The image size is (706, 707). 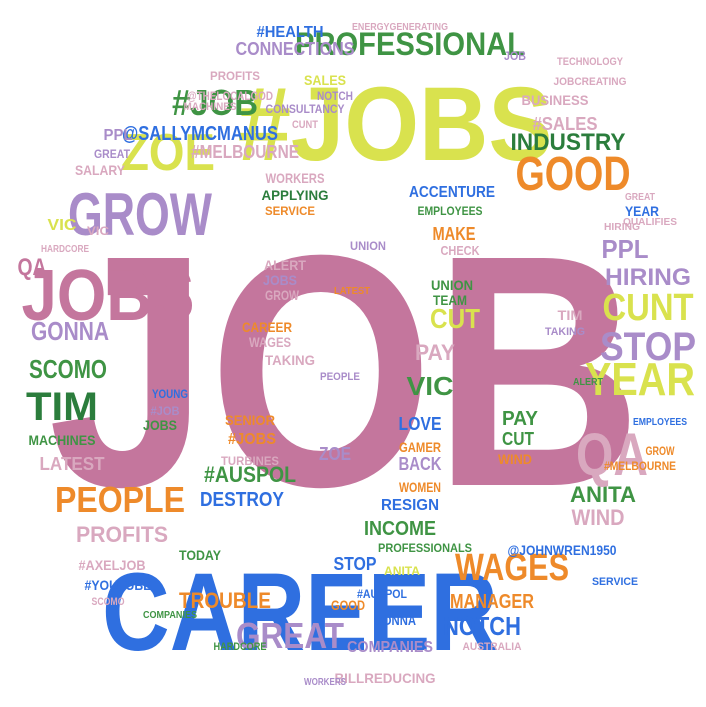 I want to click on word-love: LOVE, so click(x=420, y=424).